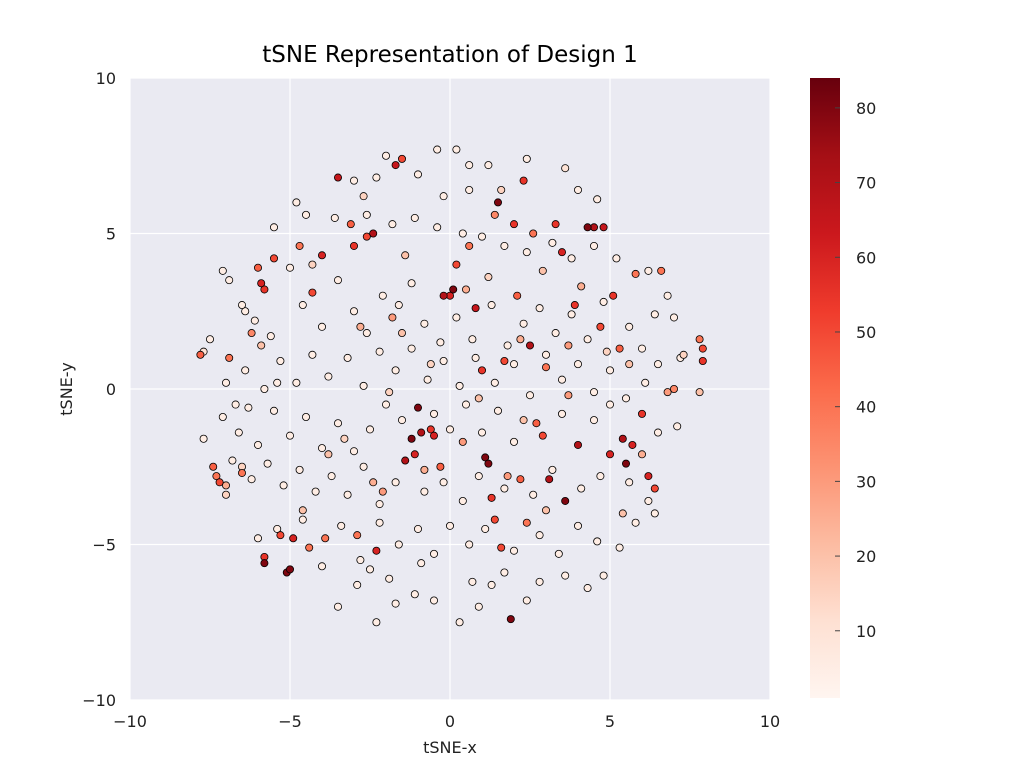 Image resolution: width=1035 pixels, height=782 pixels. I want to click on colorbar-tick-label: 40, so click(866, 407).